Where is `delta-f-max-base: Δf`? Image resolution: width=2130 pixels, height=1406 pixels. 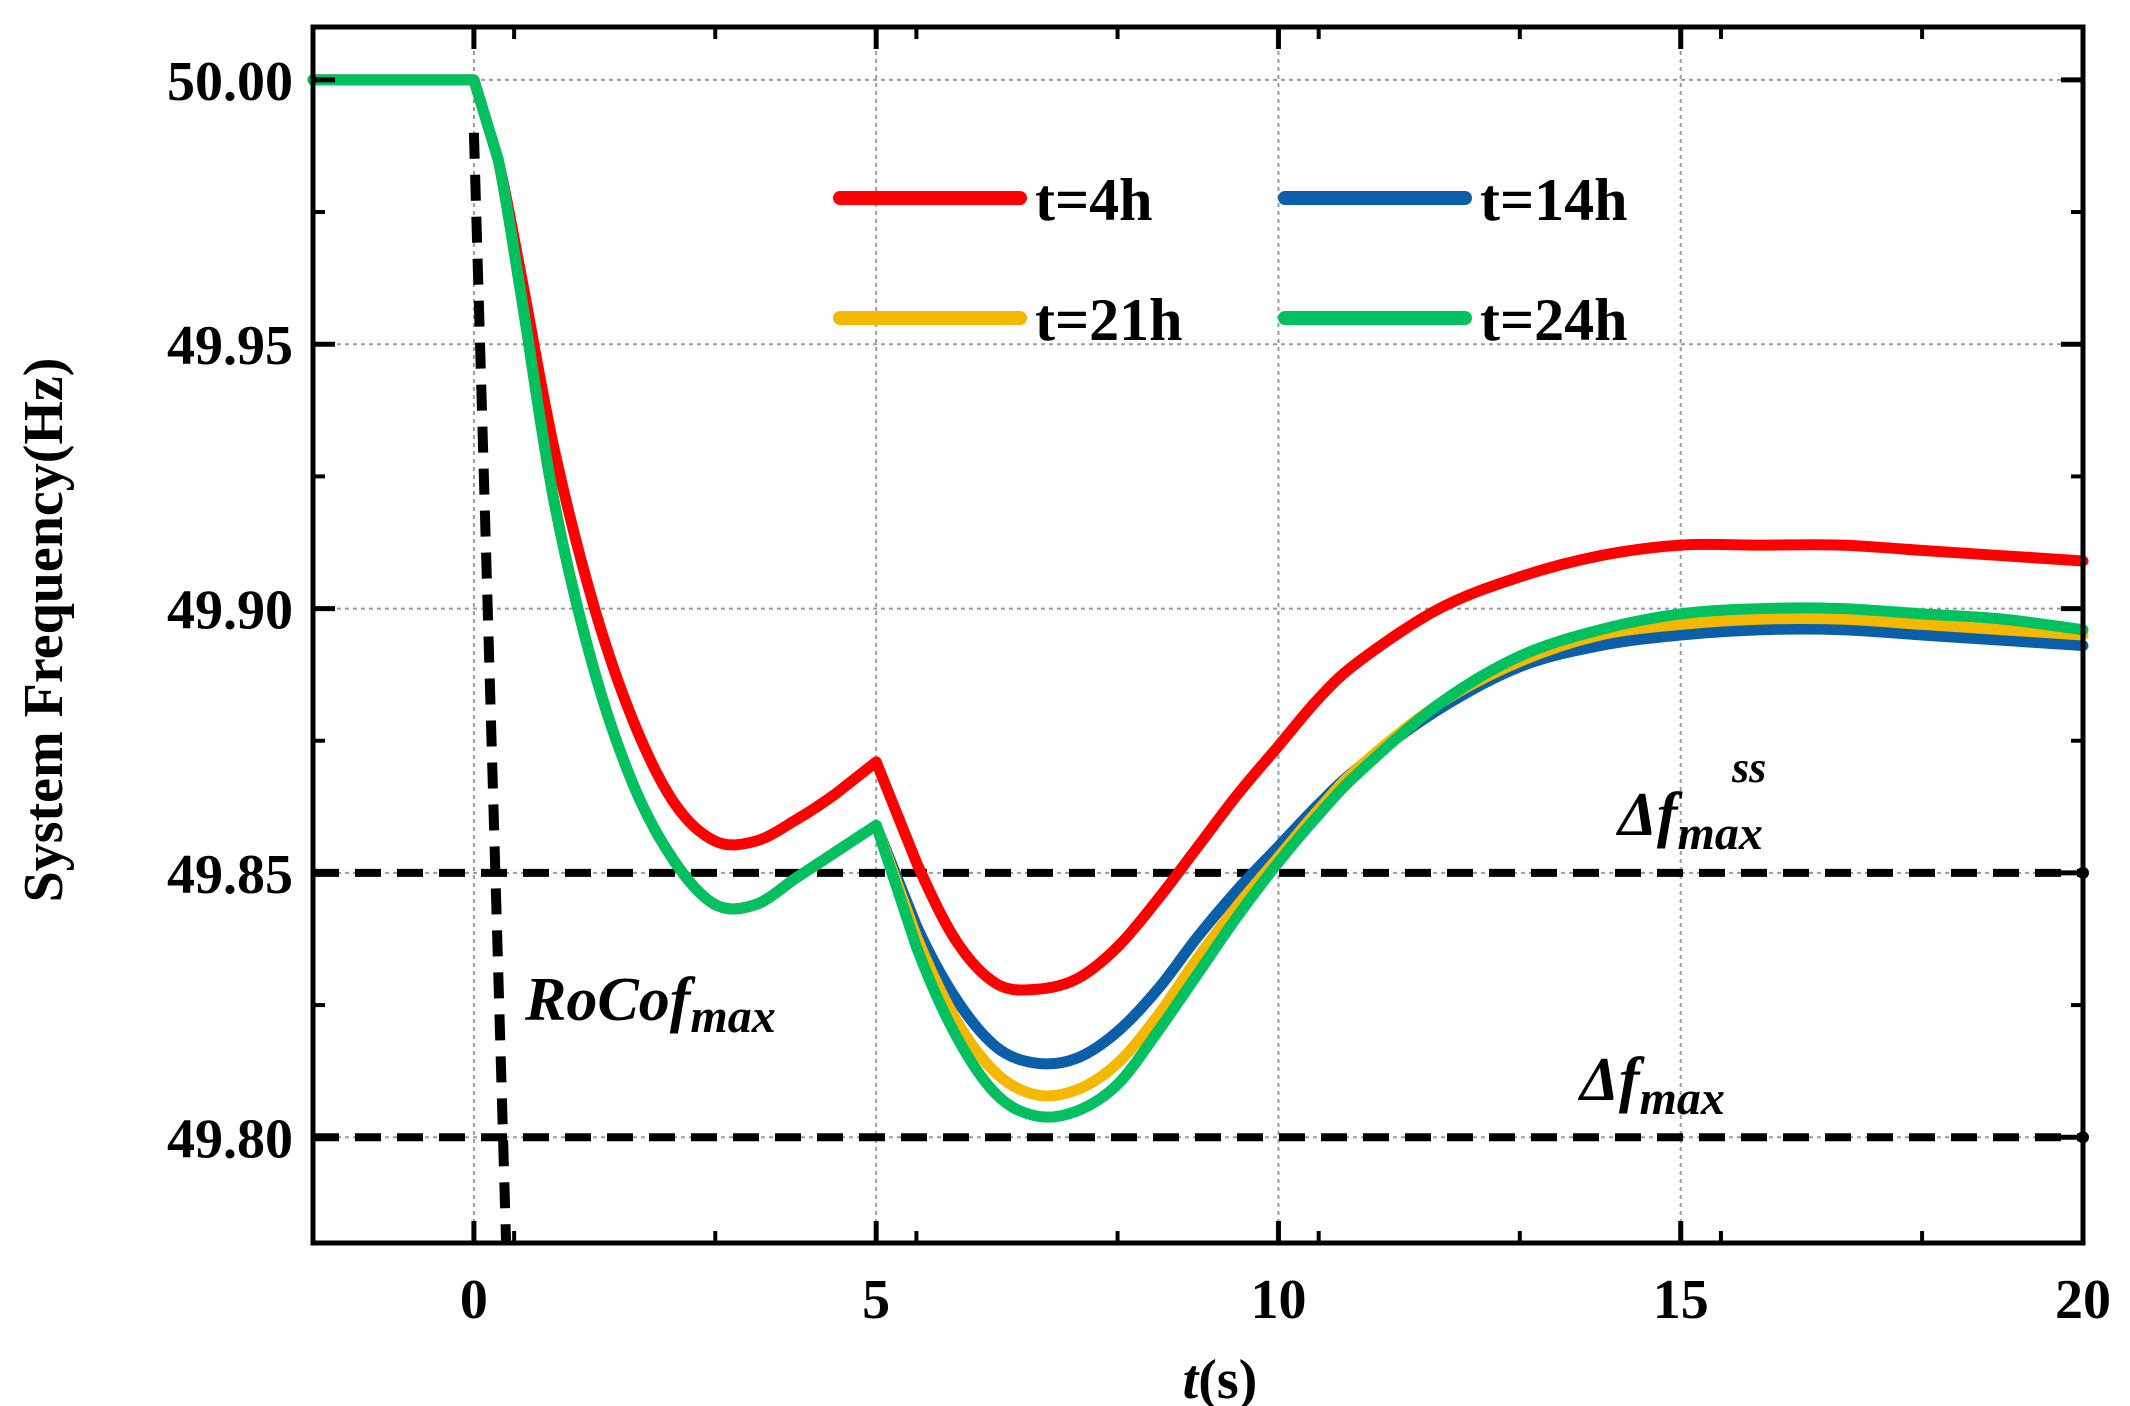 delta-f-max-base: Δf is located at coordinates (1611, 1080).